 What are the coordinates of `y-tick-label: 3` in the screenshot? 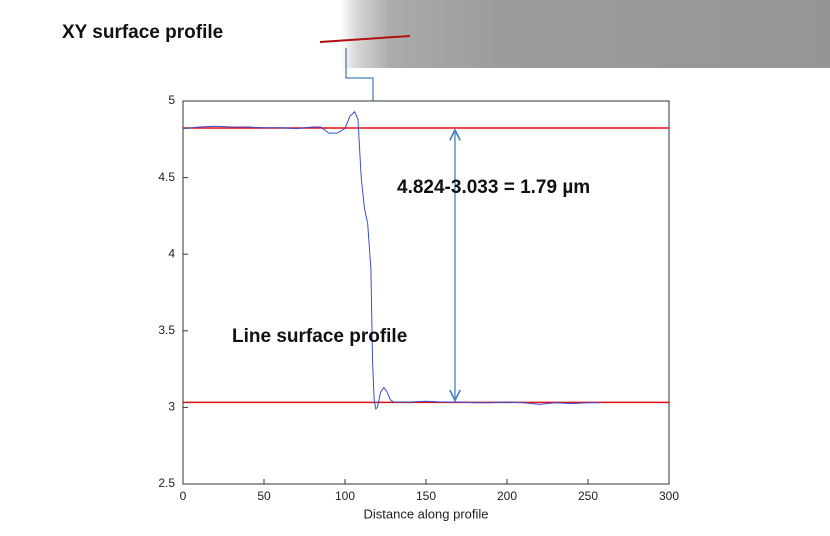 It's located at (171, 407).